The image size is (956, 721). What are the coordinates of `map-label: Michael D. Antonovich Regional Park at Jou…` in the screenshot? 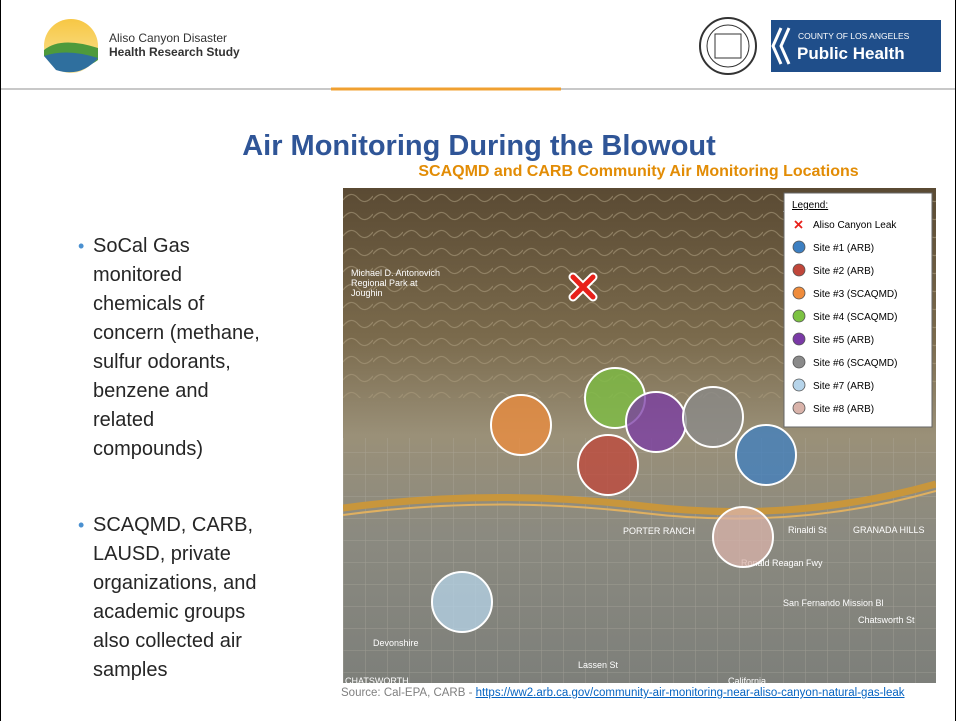 It's located at (395, 283).